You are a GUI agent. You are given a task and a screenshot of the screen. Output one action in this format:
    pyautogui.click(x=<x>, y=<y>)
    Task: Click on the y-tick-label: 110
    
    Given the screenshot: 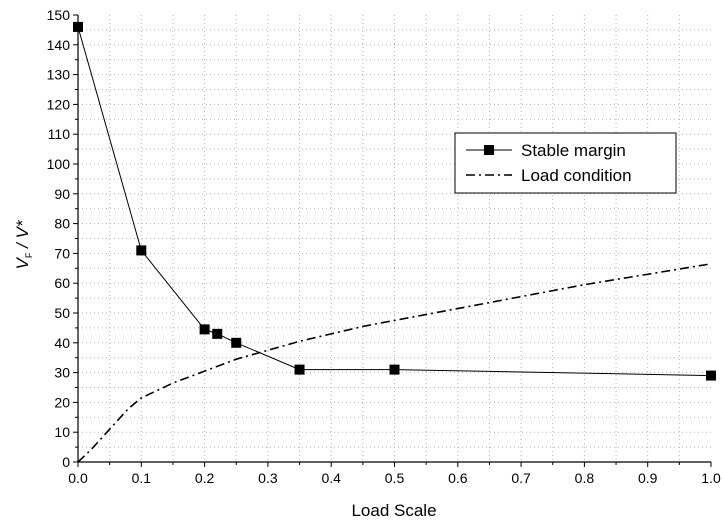 What is the action you would take?
    pyautogui.click(x=59, y=134)
    